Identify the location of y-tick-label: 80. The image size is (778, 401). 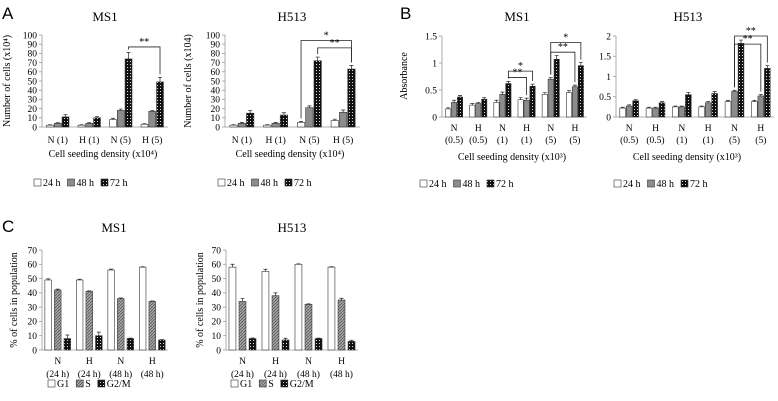
(216, 55).